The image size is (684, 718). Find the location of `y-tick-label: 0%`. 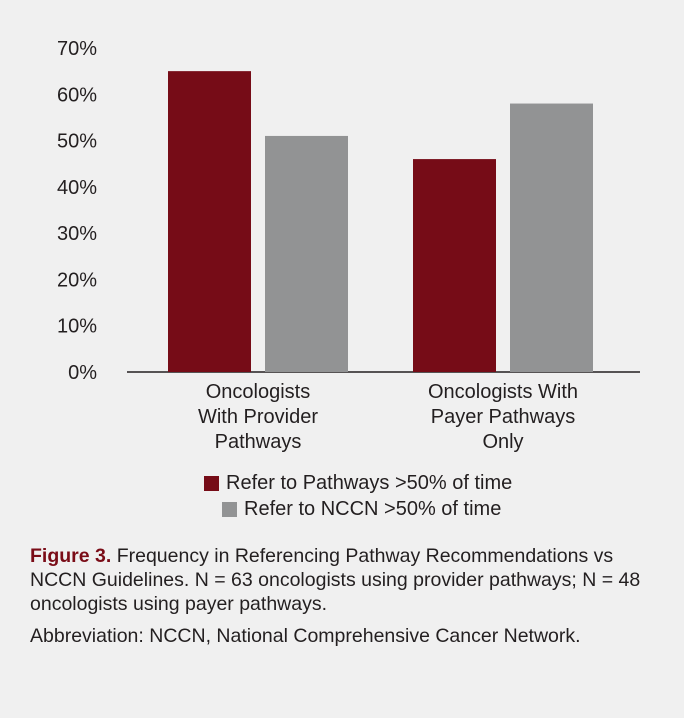

y-tick-label: 0% is located at coordinates (82, 373).